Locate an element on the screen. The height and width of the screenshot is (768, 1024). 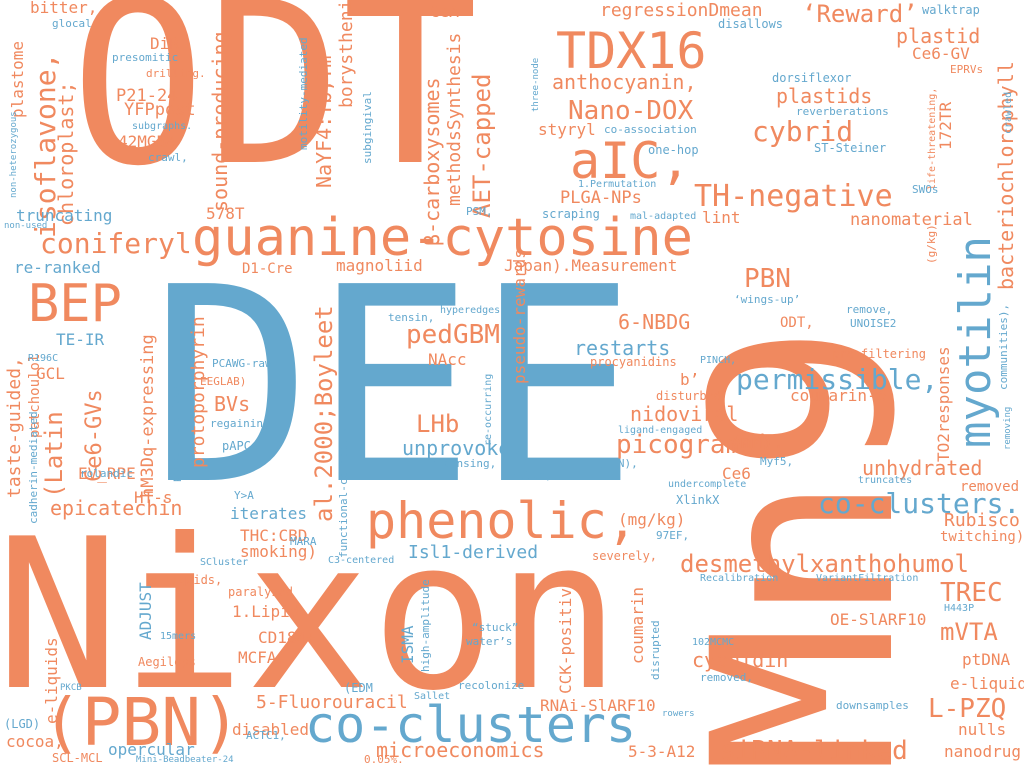
word: ST-Steiner is located at coordinates (850, 148).